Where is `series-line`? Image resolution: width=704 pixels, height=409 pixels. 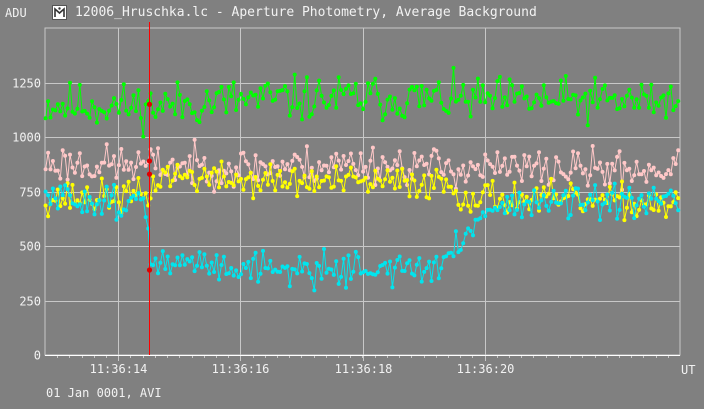 series-line is located at coordinates (362, 165).